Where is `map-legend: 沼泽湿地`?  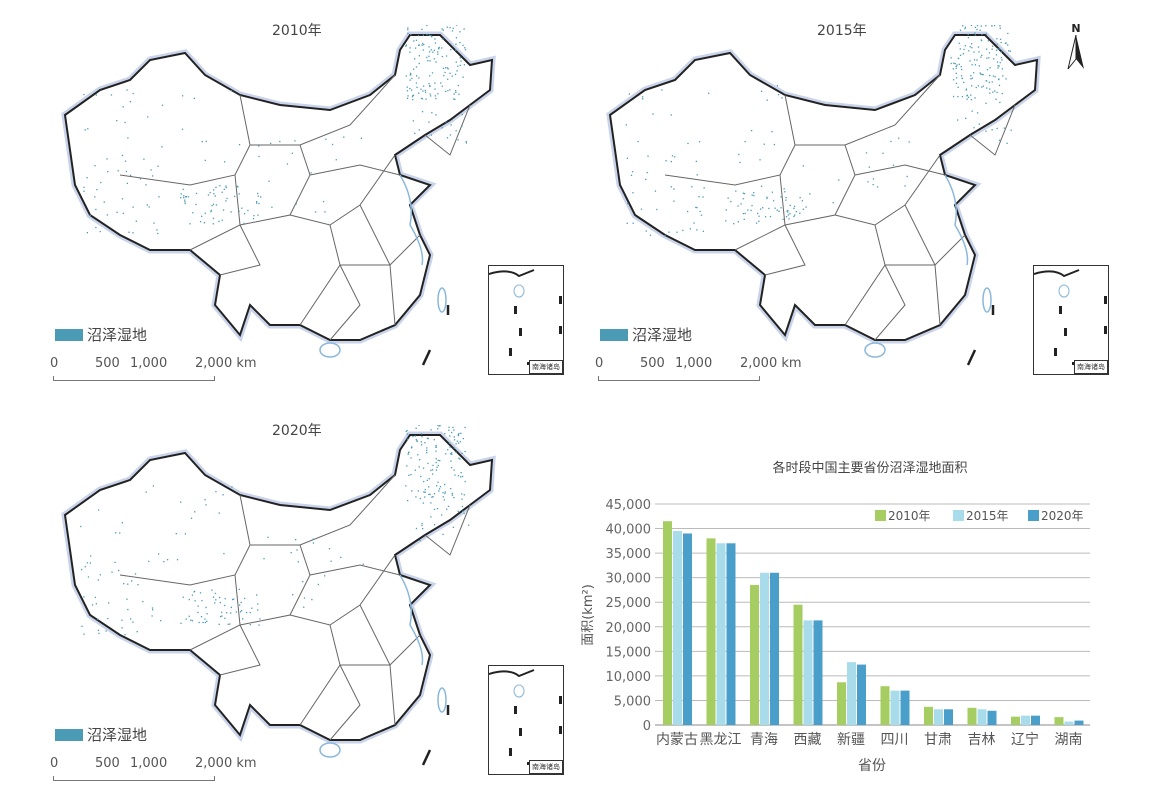
map-legend: 沼泽湿地 is located at coordinates (101, 734).